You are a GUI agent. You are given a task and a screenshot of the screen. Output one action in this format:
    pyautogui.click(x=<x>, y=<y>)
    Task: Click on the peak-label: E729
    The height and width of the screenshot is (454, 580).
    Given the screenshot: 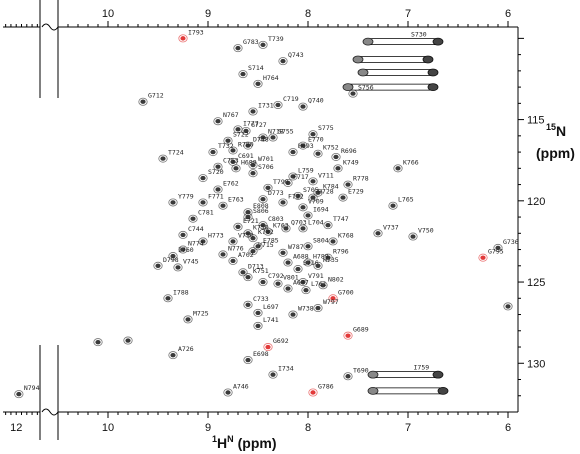 What is the action you would take?
    pyautogui.click(x=356, y=192)
    